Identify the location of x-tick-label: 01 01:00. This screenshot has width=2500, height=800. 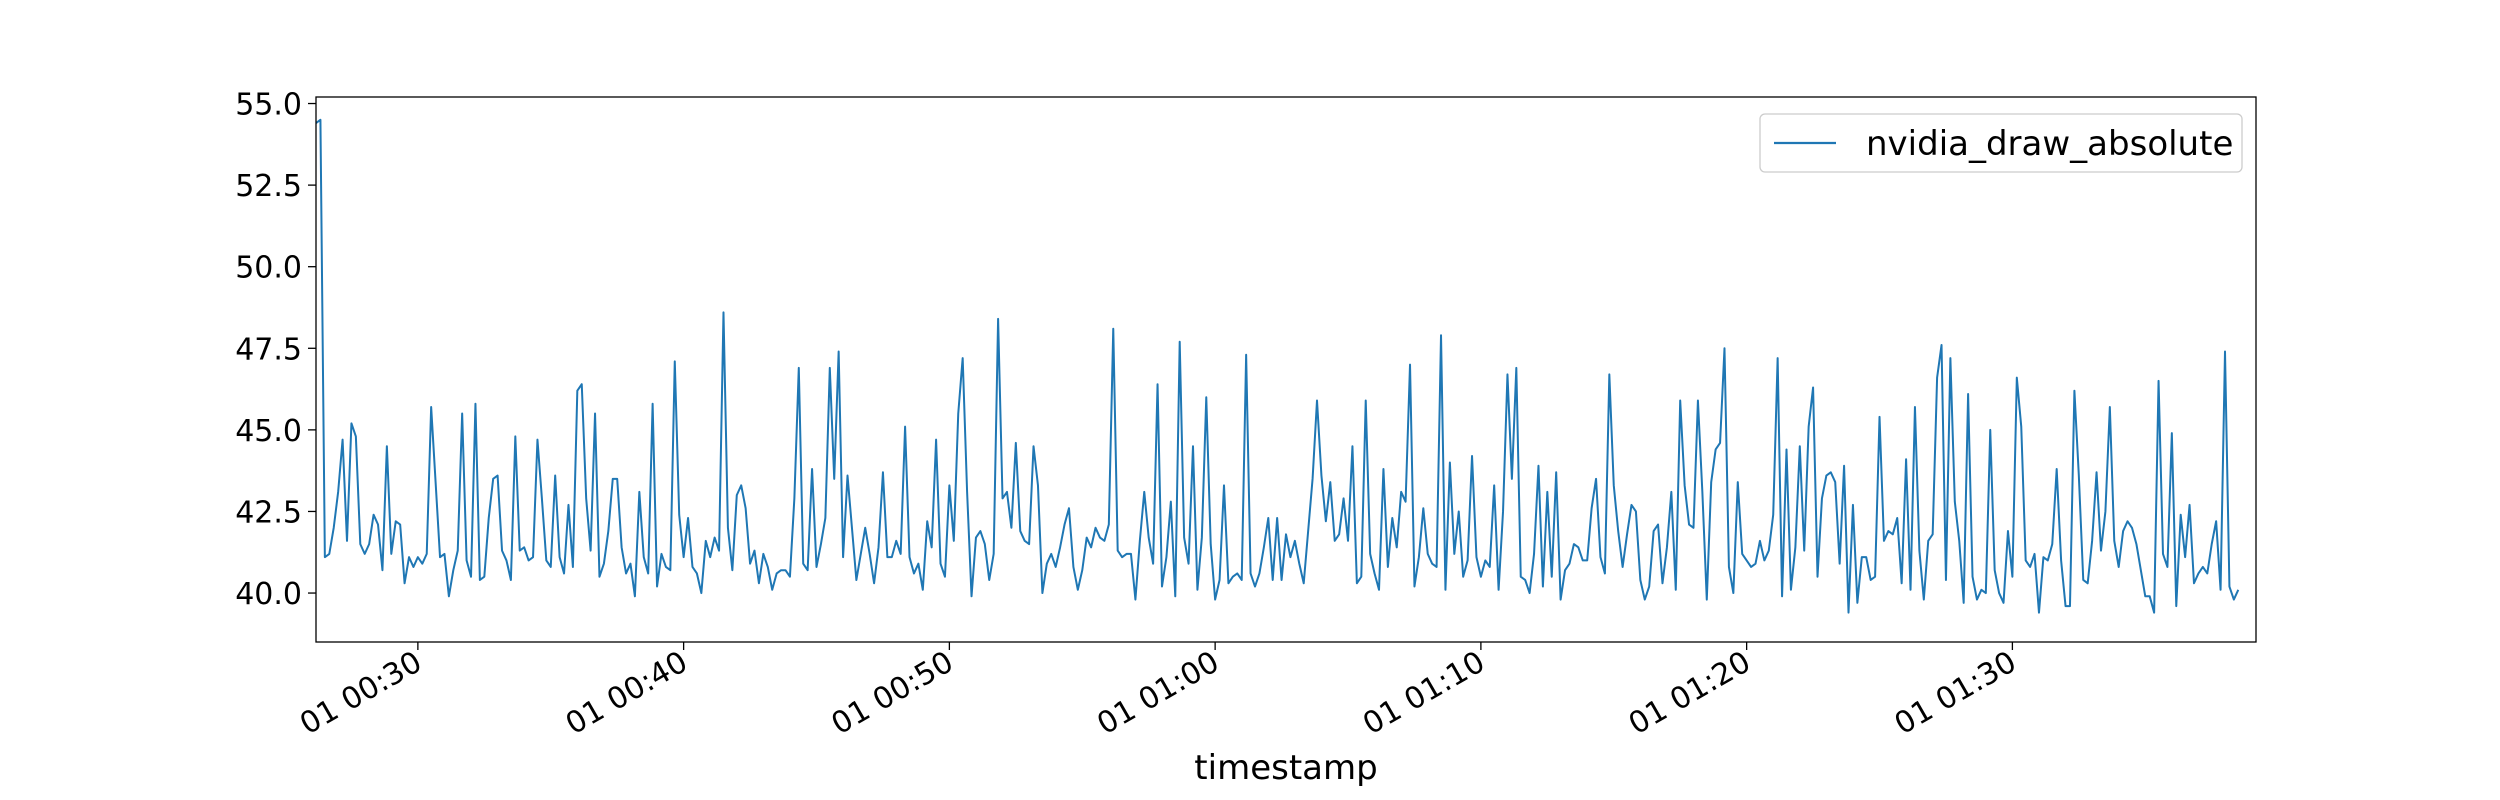
(1158, 693).